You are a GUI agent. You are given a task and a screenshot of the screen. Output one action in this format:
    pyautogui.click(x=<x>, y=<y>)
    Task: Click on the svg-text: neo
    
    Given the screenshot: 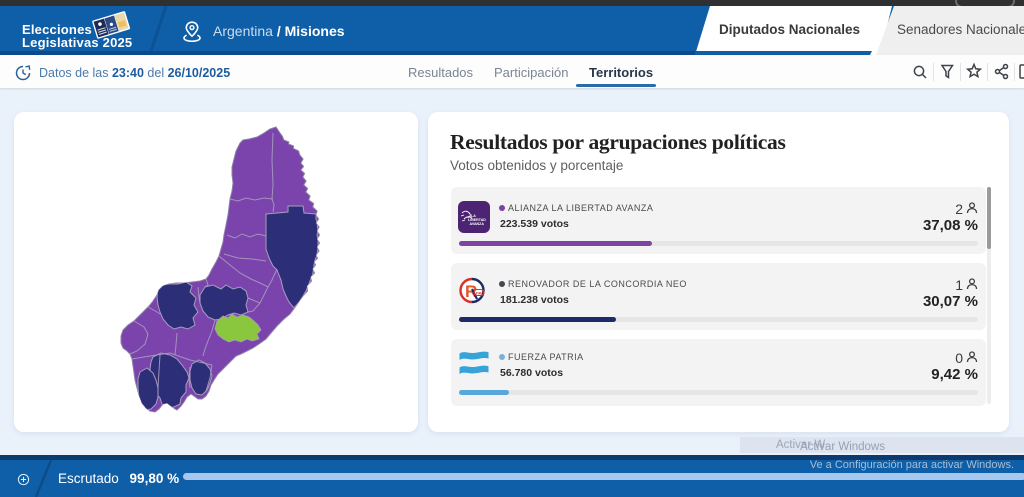 What is the action you would take?
    pyautogui.click(x=480, y=293)
    